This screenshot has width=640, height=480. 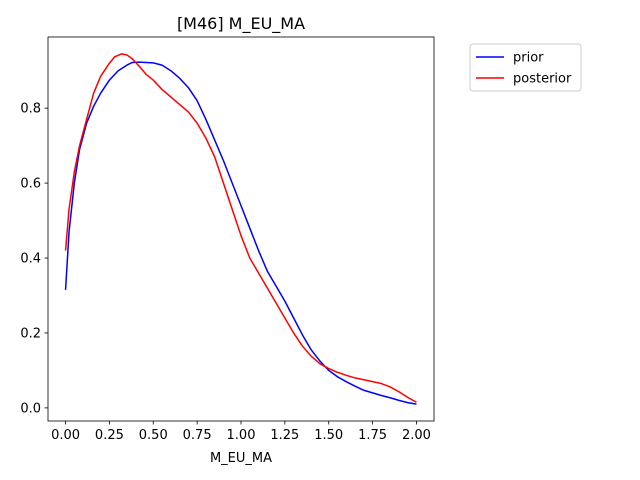 I want to click on y-tick-label: 0.0, so click(x=30, y=408).